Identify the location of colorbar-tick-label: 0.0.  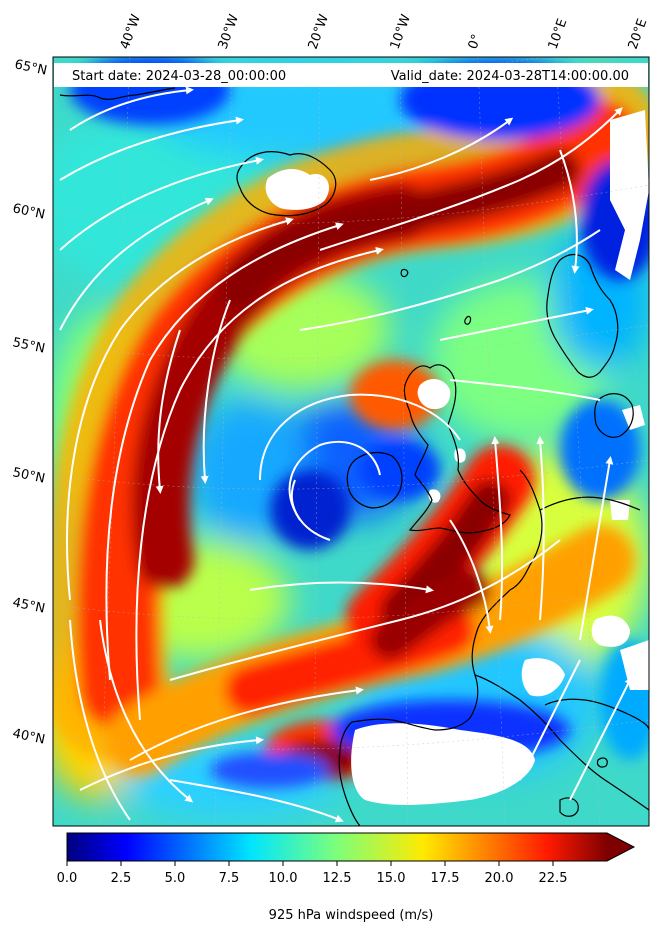
(67, 878).